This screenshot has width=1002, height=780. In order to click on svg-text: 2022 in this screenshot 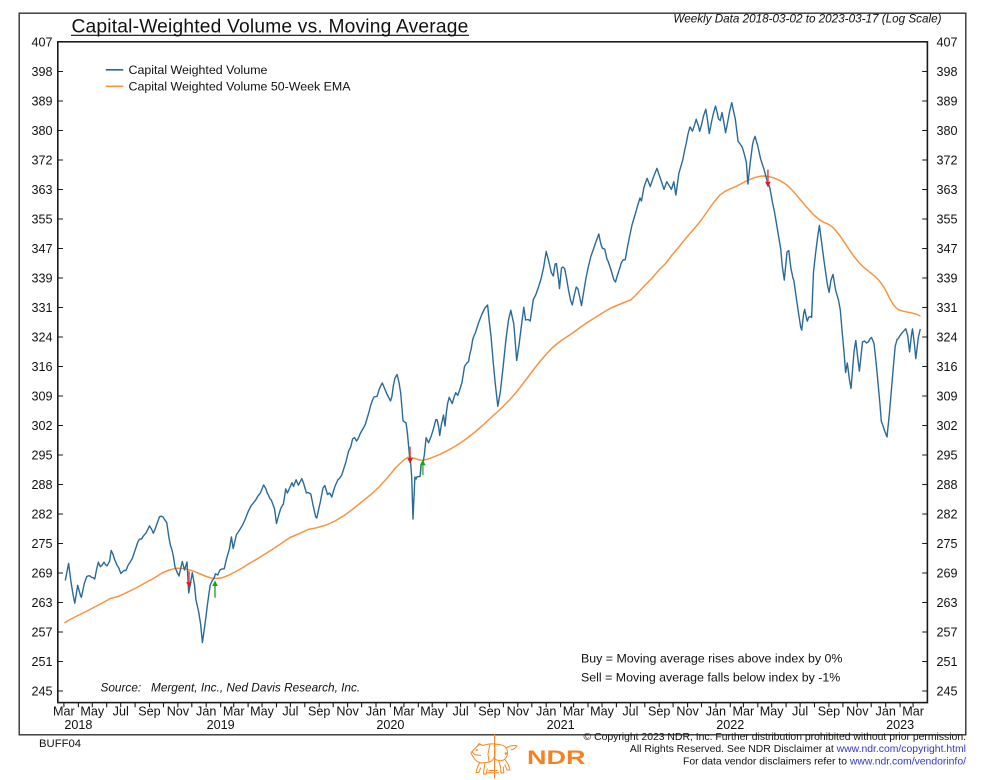, I will do `click(730, 725)`.